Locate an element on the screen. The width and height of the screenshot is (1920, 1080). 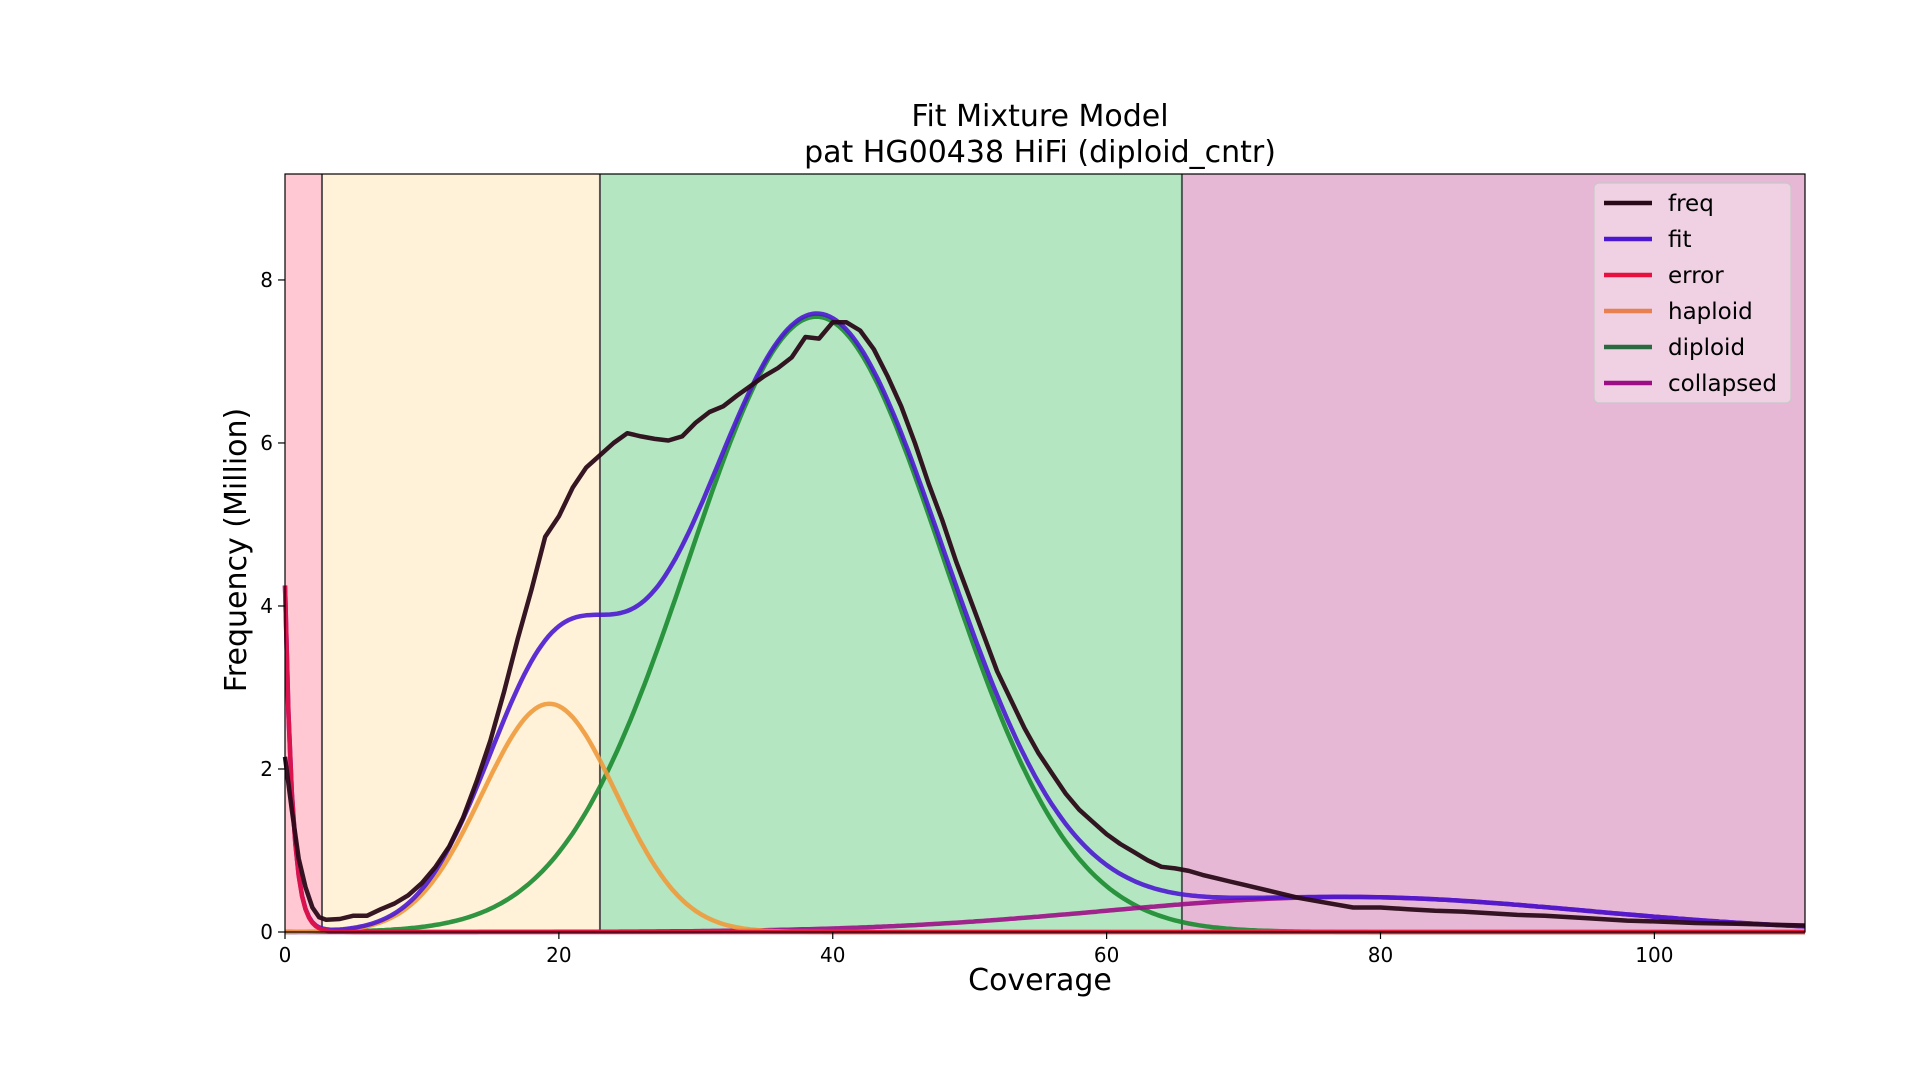
x-tick-label: 40 is located at coordinates (832, 955).